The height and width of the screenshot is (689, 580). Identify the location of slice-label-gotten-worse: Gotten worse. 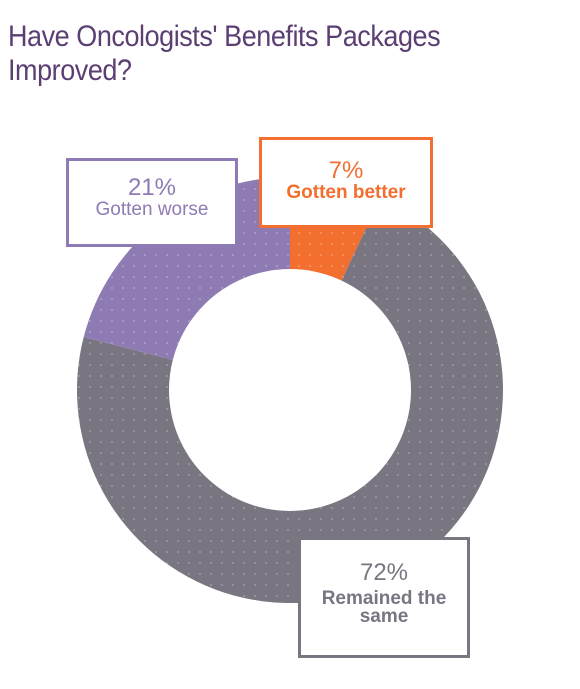
(152, 209).